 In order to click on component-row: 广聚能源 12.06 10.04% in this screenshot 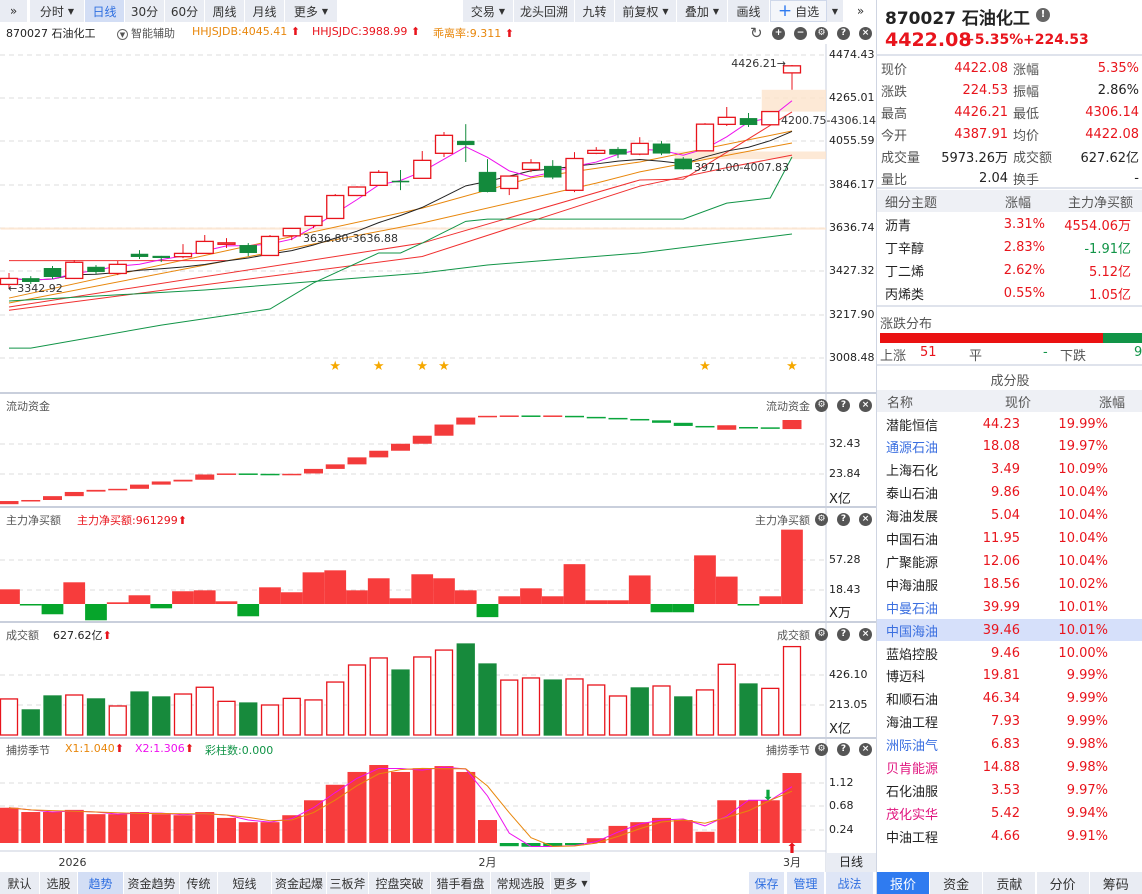, I will do `click(1009, 561)`.